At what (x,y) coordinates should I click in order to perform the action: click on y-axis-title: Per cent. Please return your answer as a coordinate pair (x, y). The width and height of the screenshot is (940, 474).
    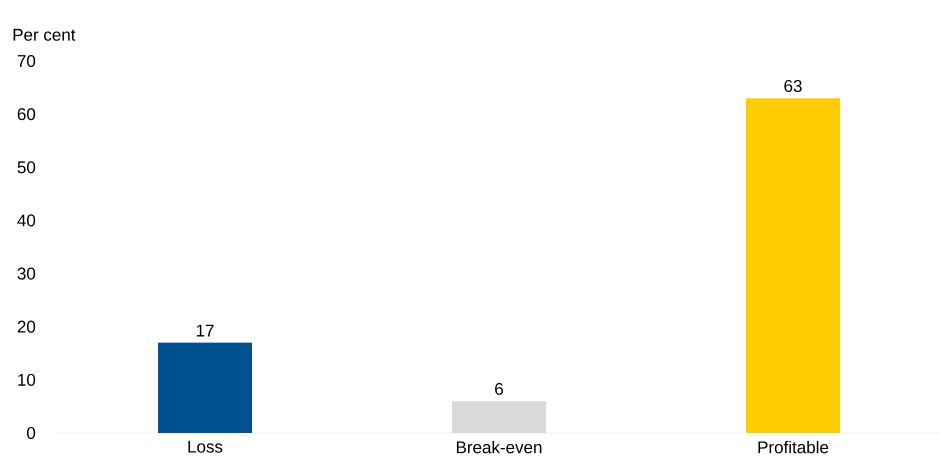
    Looking at the image, I should click on (45, 34).